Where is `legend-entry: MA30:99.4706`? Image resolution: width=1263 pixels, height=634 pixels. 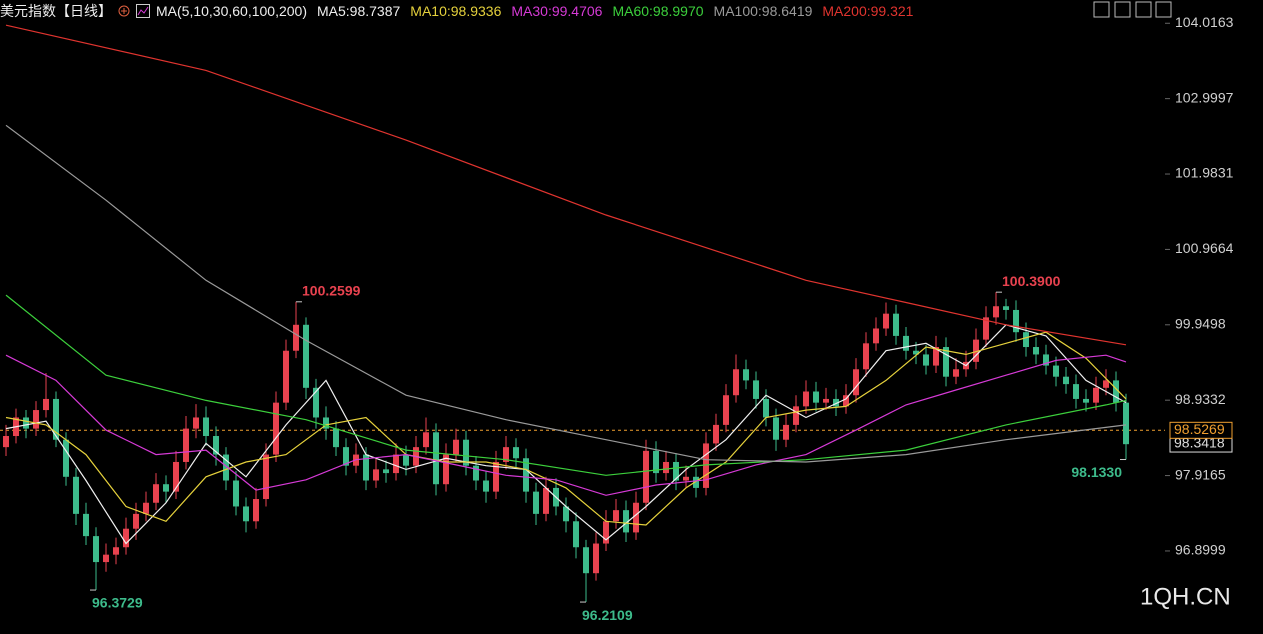
legend-entry: MA30:99.4706 is located at coordinates (557, 11).